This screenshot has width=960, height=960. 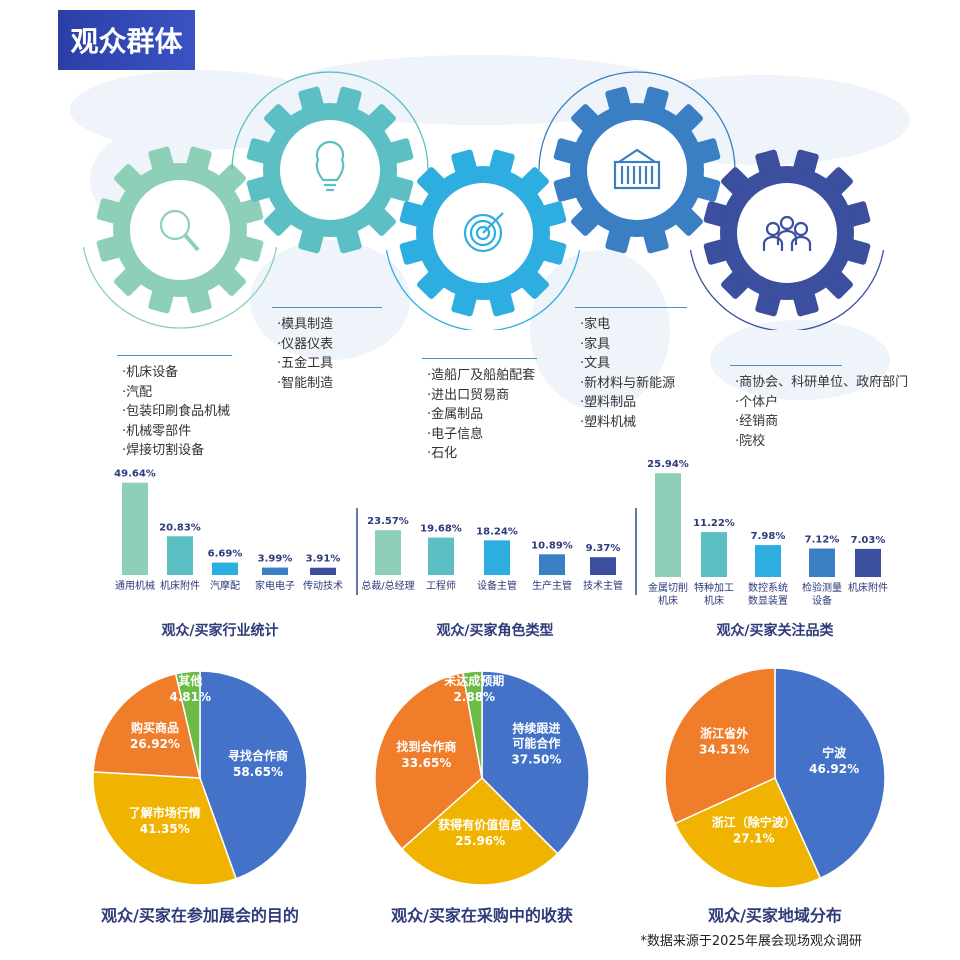 I want to click on industry-list-1: ·机床设备 ·汽配 ·包装印刷食品机械 ·机械零部件 ·焊接切割设备, so click(x=174, y=408).